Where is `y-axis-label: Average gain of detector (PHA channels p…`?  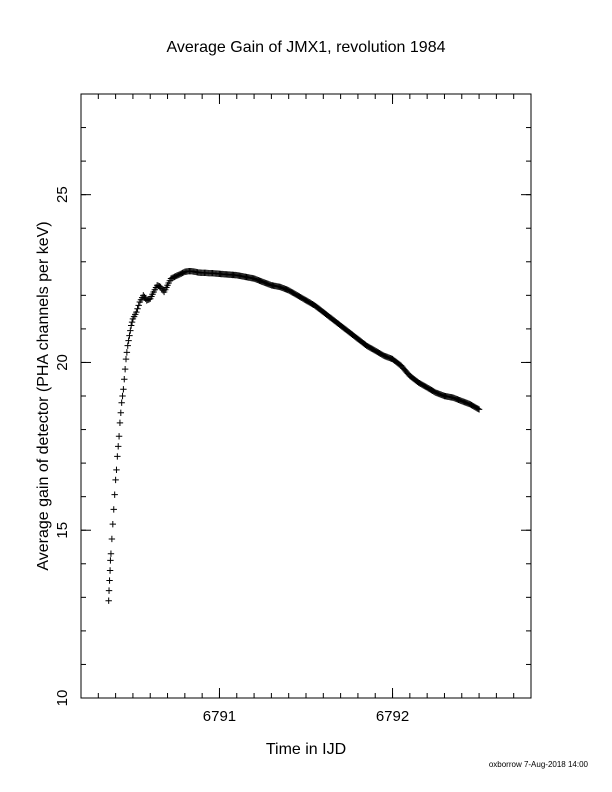 y-axis-label: Average gain of detector (PHA channels p… is located at coordinates (43, 395).